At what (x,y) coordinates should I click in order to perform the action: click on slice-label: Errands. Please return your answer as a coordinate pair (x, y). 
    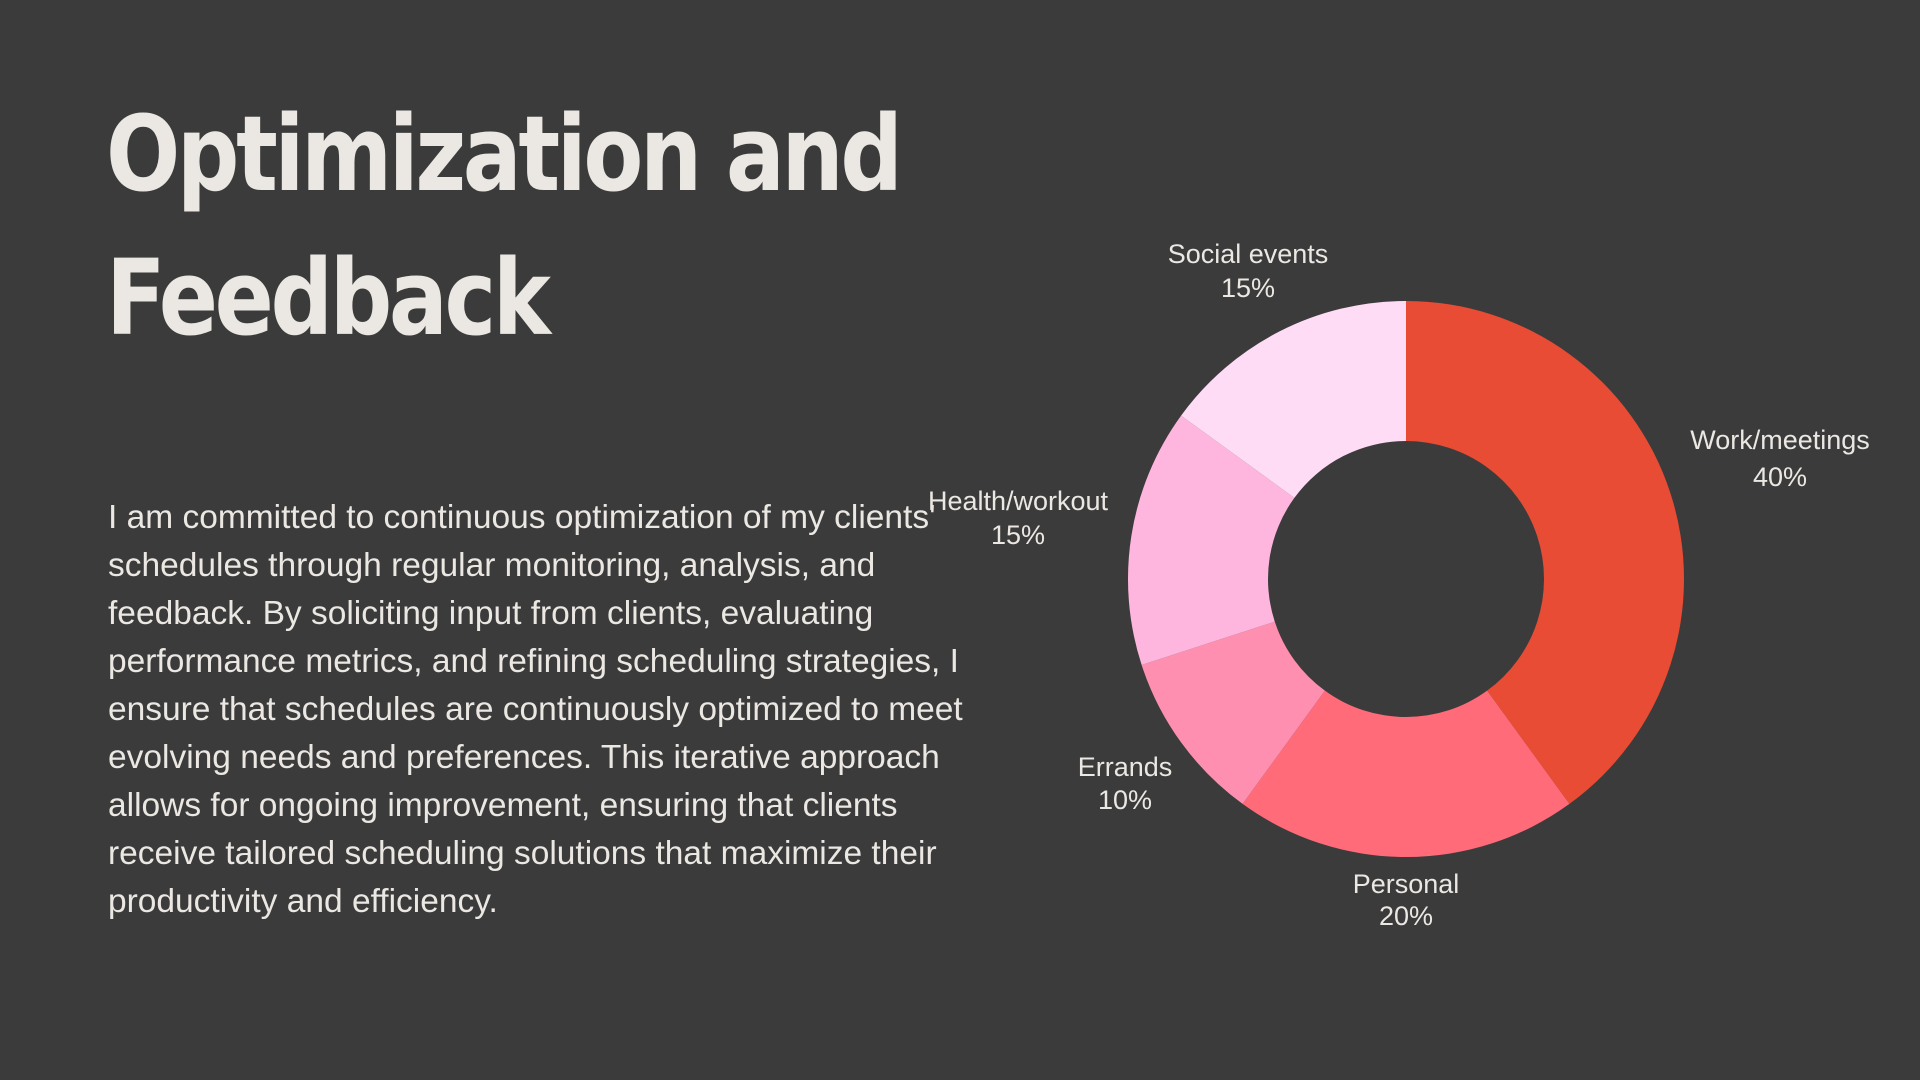
    Looking at the image, I should click on (1125, 767).